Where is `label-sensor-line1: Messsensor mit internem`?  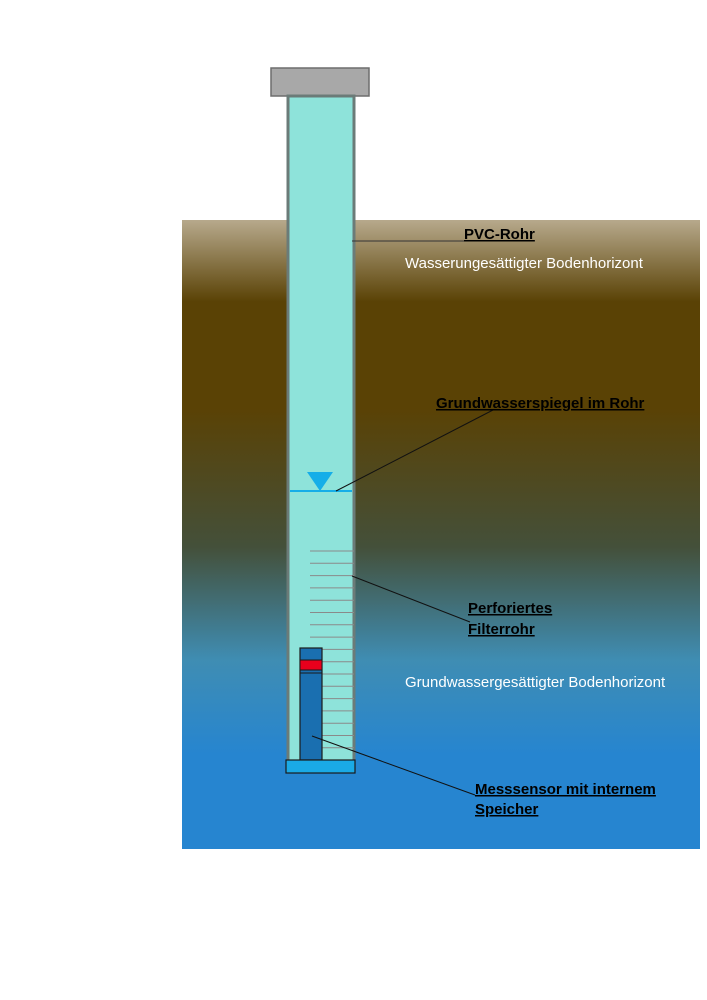 label-sensor-line1: Messsensor mit internem is located at coordinates (565, 789).